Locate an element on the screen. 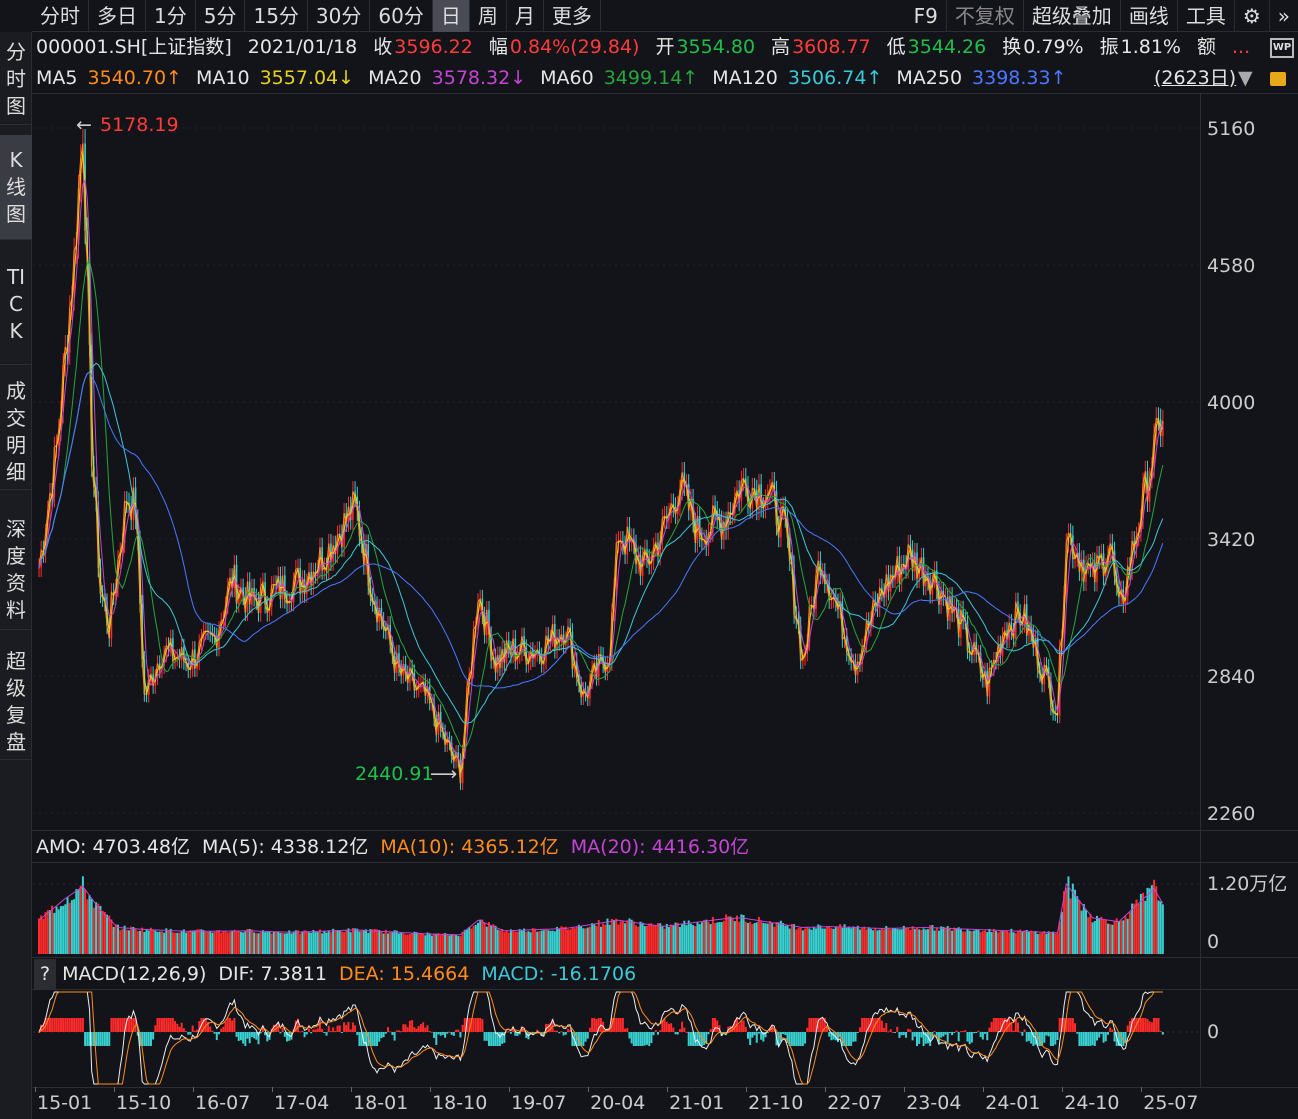 The height and width of the screenshot is (1119, 1298). period-tab: 多日 is located at coordinates (117, 16).